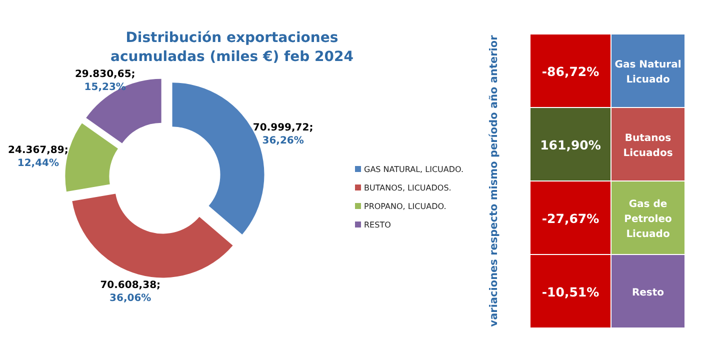  I want to click on legend-label: RESTO, so click(377, 225).